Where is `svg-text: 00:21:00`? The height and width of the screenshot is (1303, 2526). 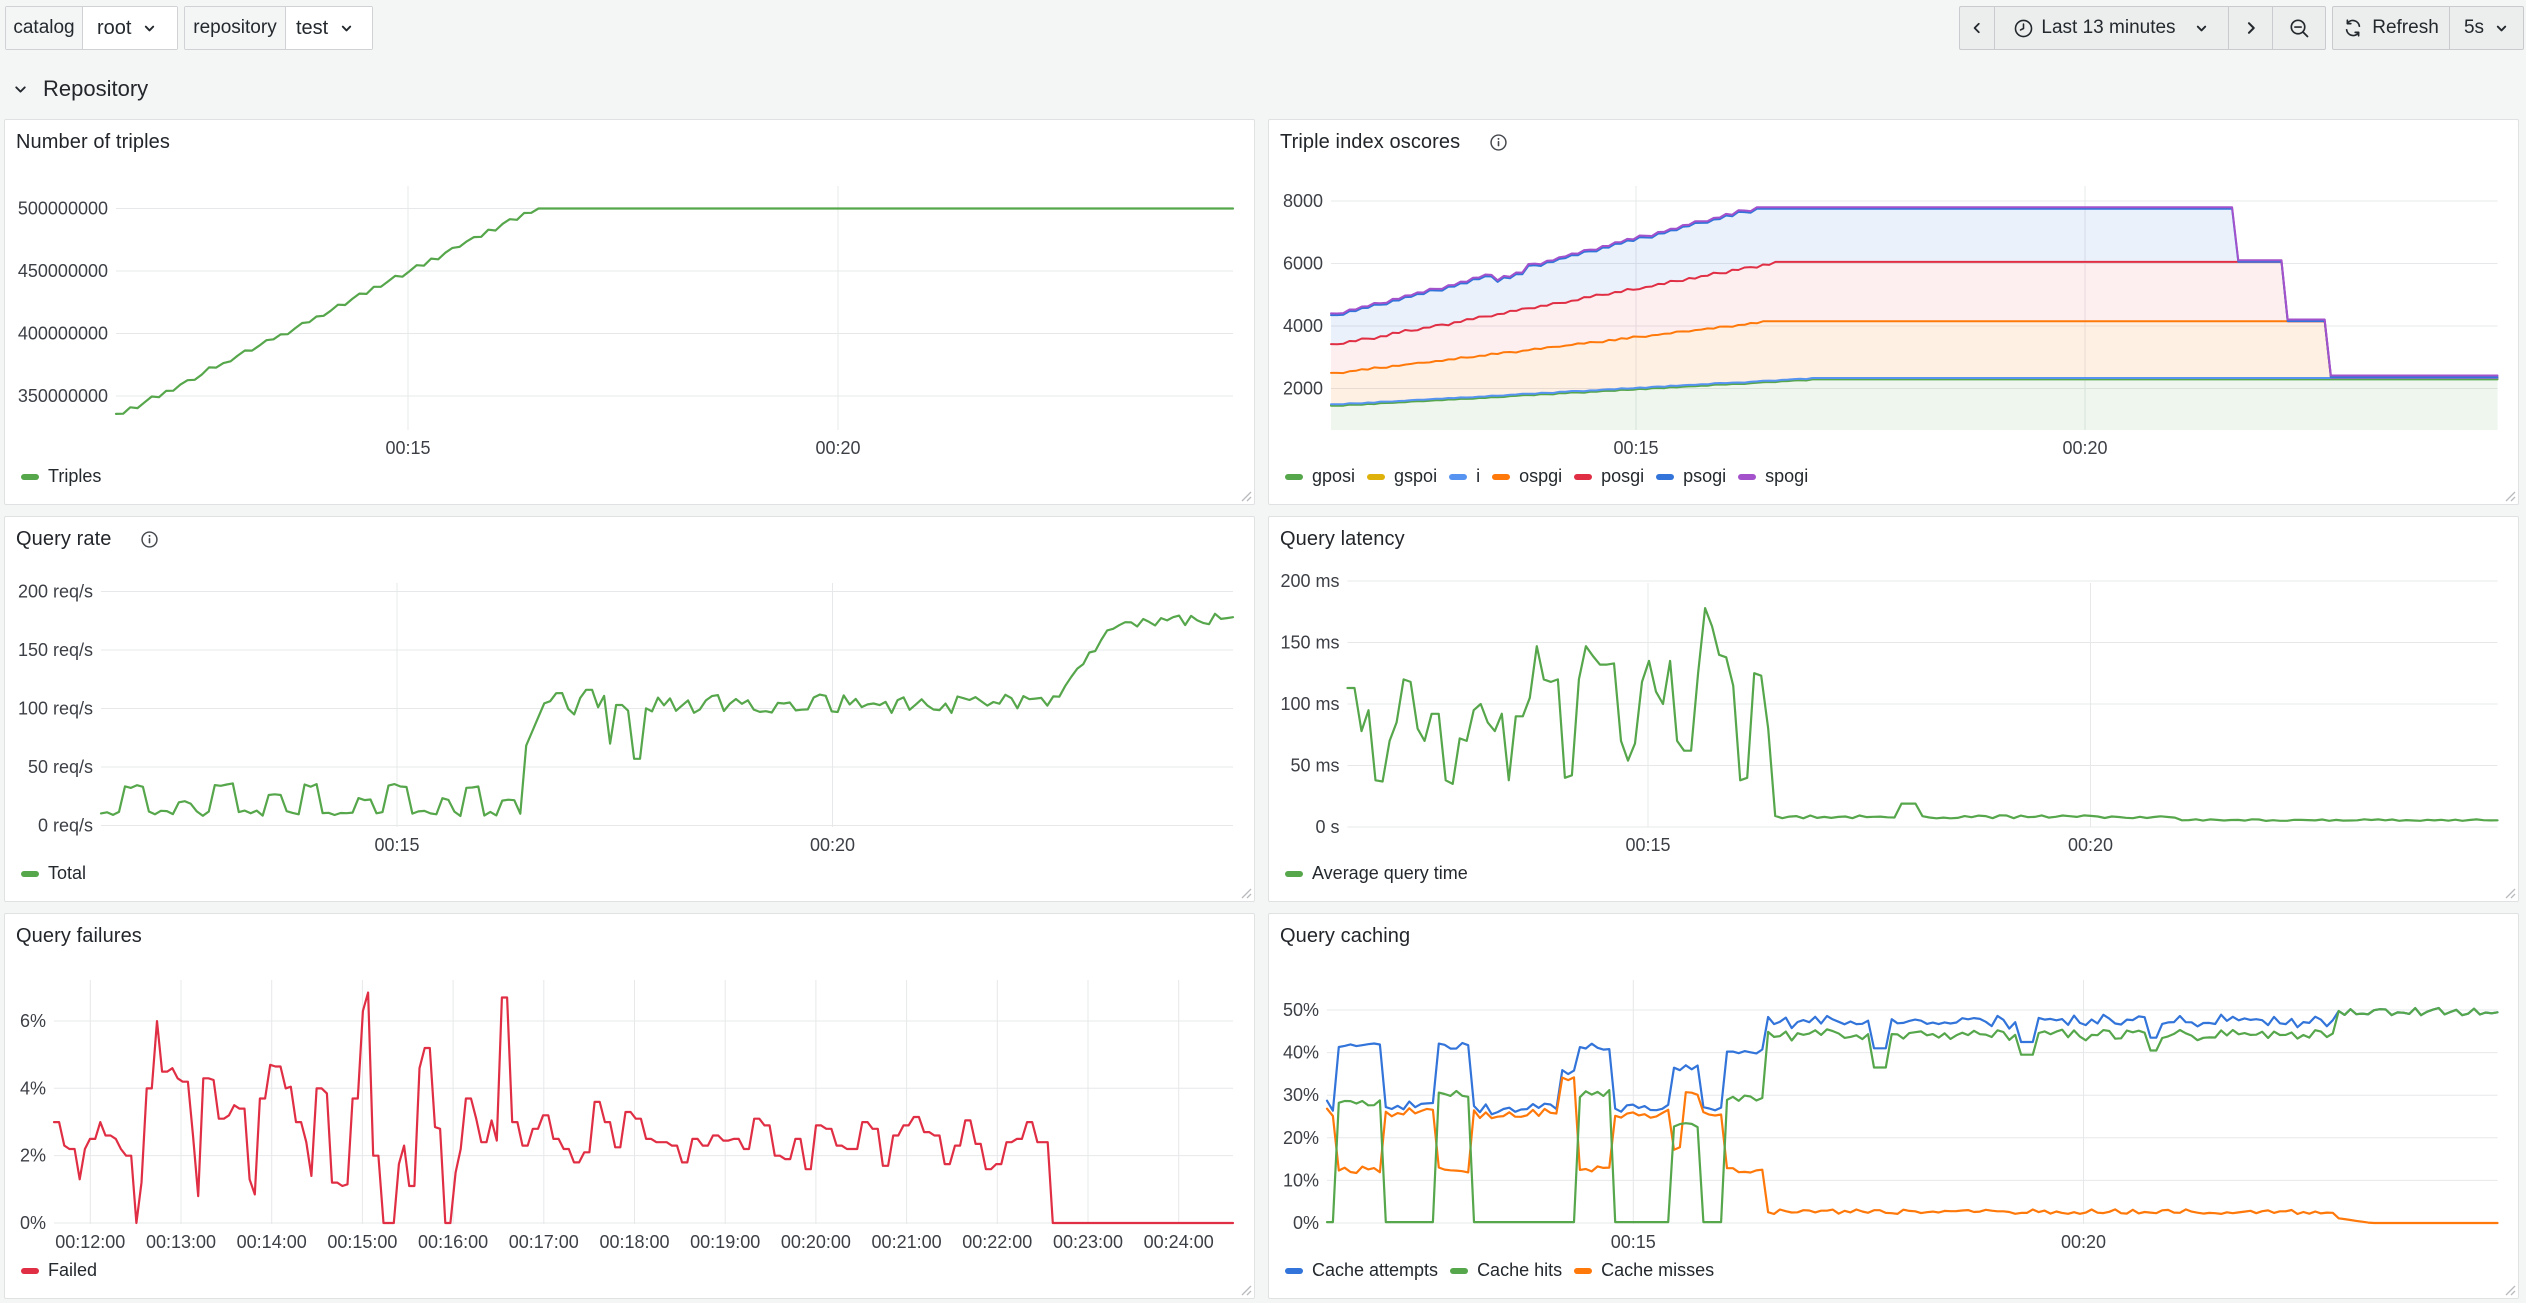 svg-text: 00:21:00 is located at coordinates (907, 1242).